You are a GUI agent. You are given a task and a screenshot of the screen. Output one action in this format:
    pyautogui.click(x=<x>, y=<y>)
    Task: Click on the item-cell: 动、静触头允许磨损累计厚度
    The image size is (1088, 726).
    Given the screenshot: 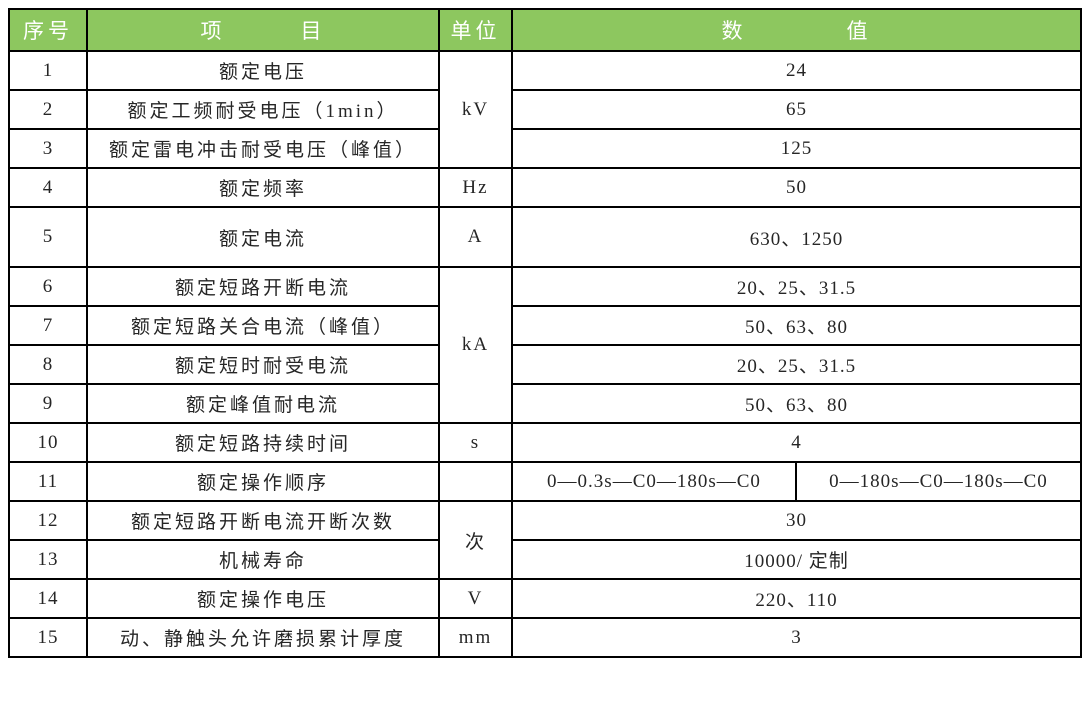 What is the action you would take?
    pyautogui.click(x=263, y=637)
    